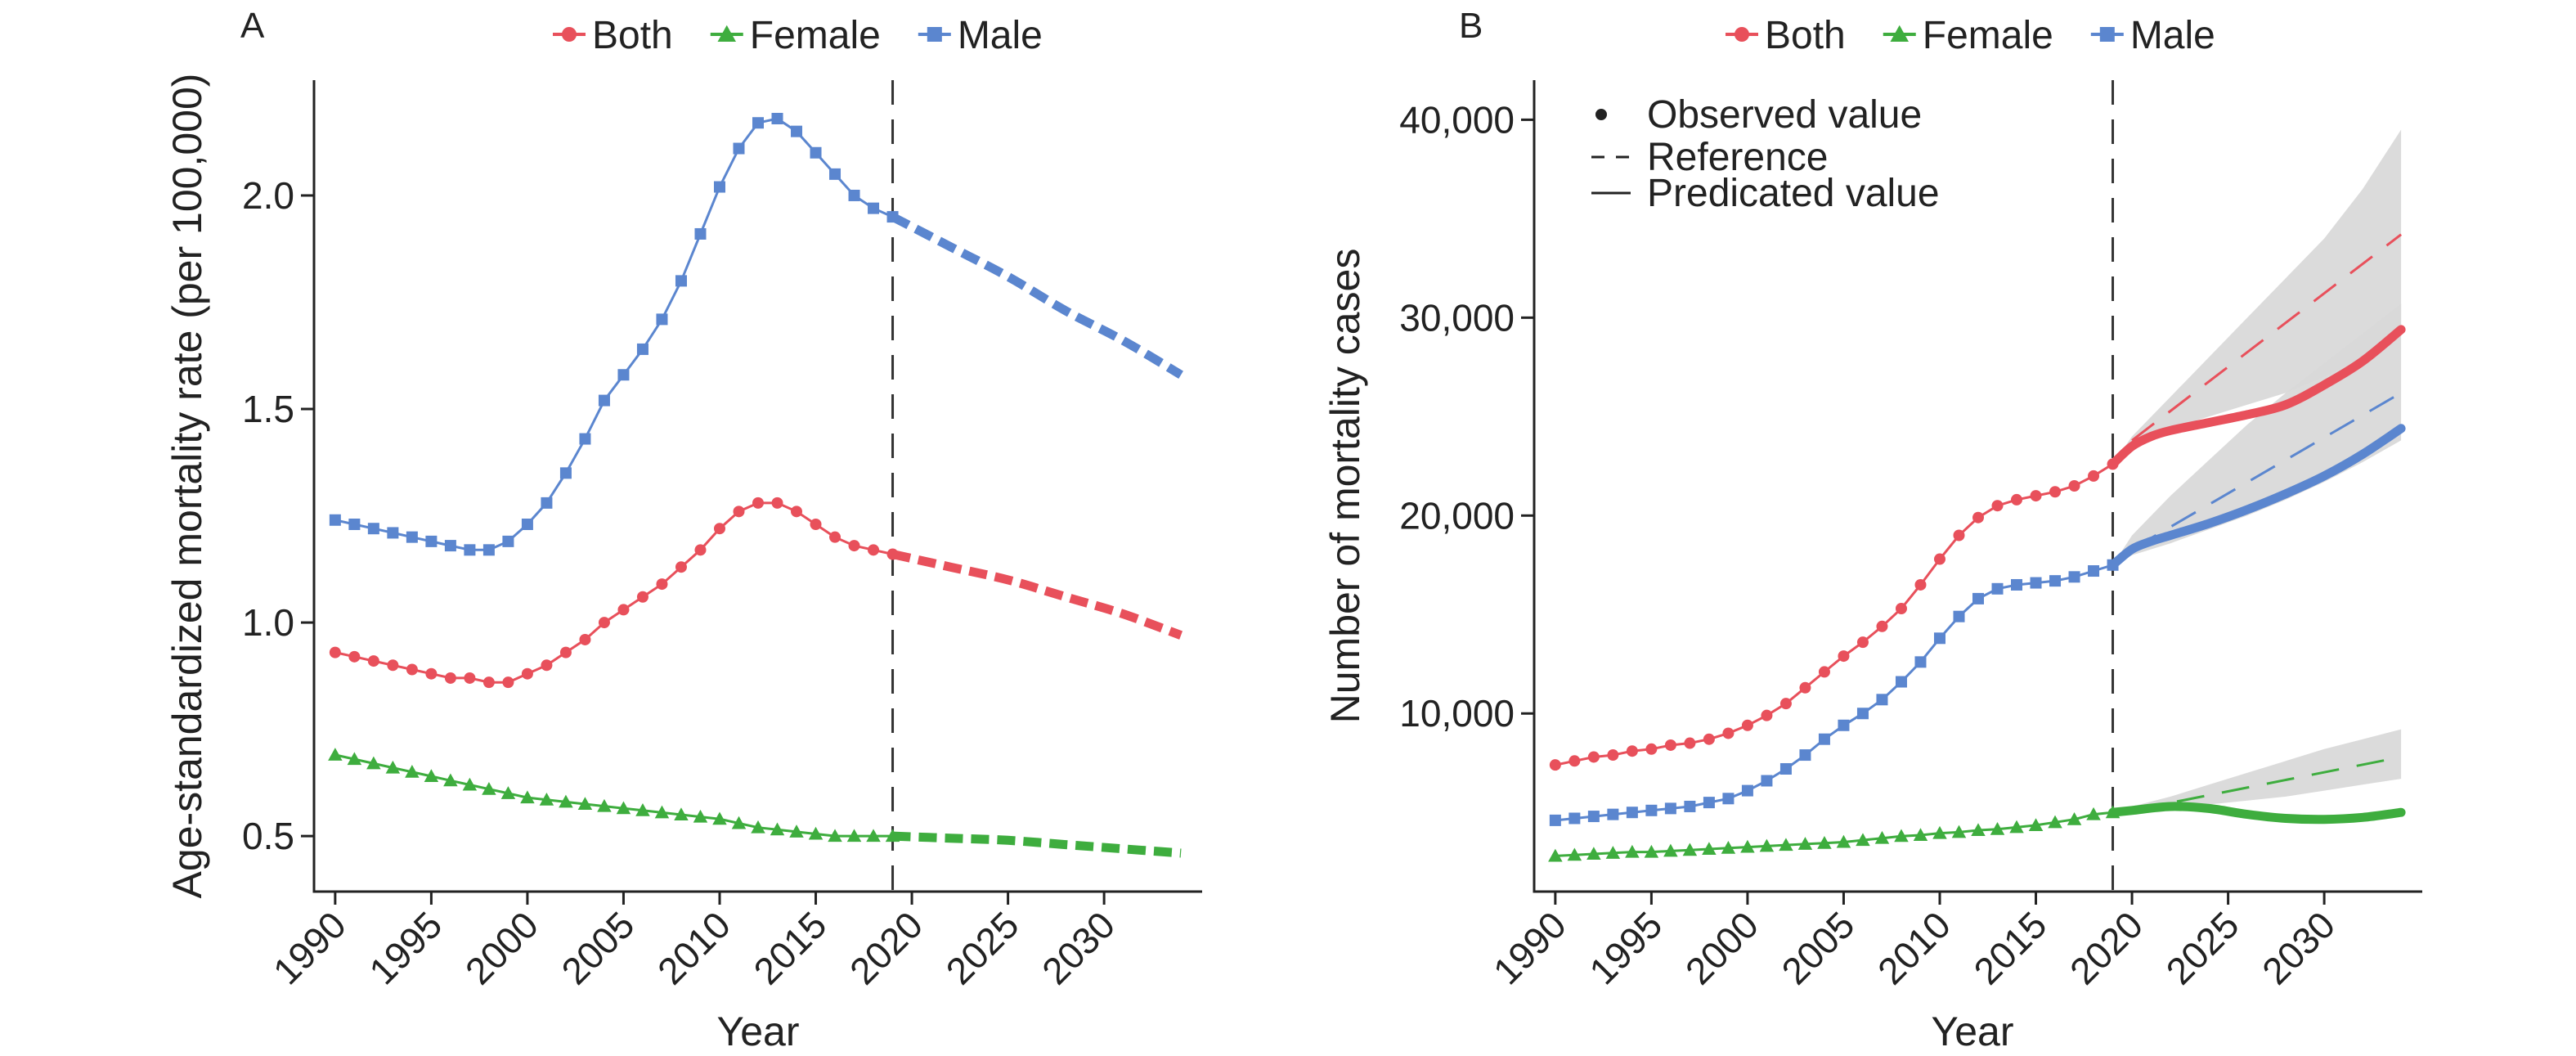  I want to click on panel-b-x-tick-label: 2005, so click(1817, 947).